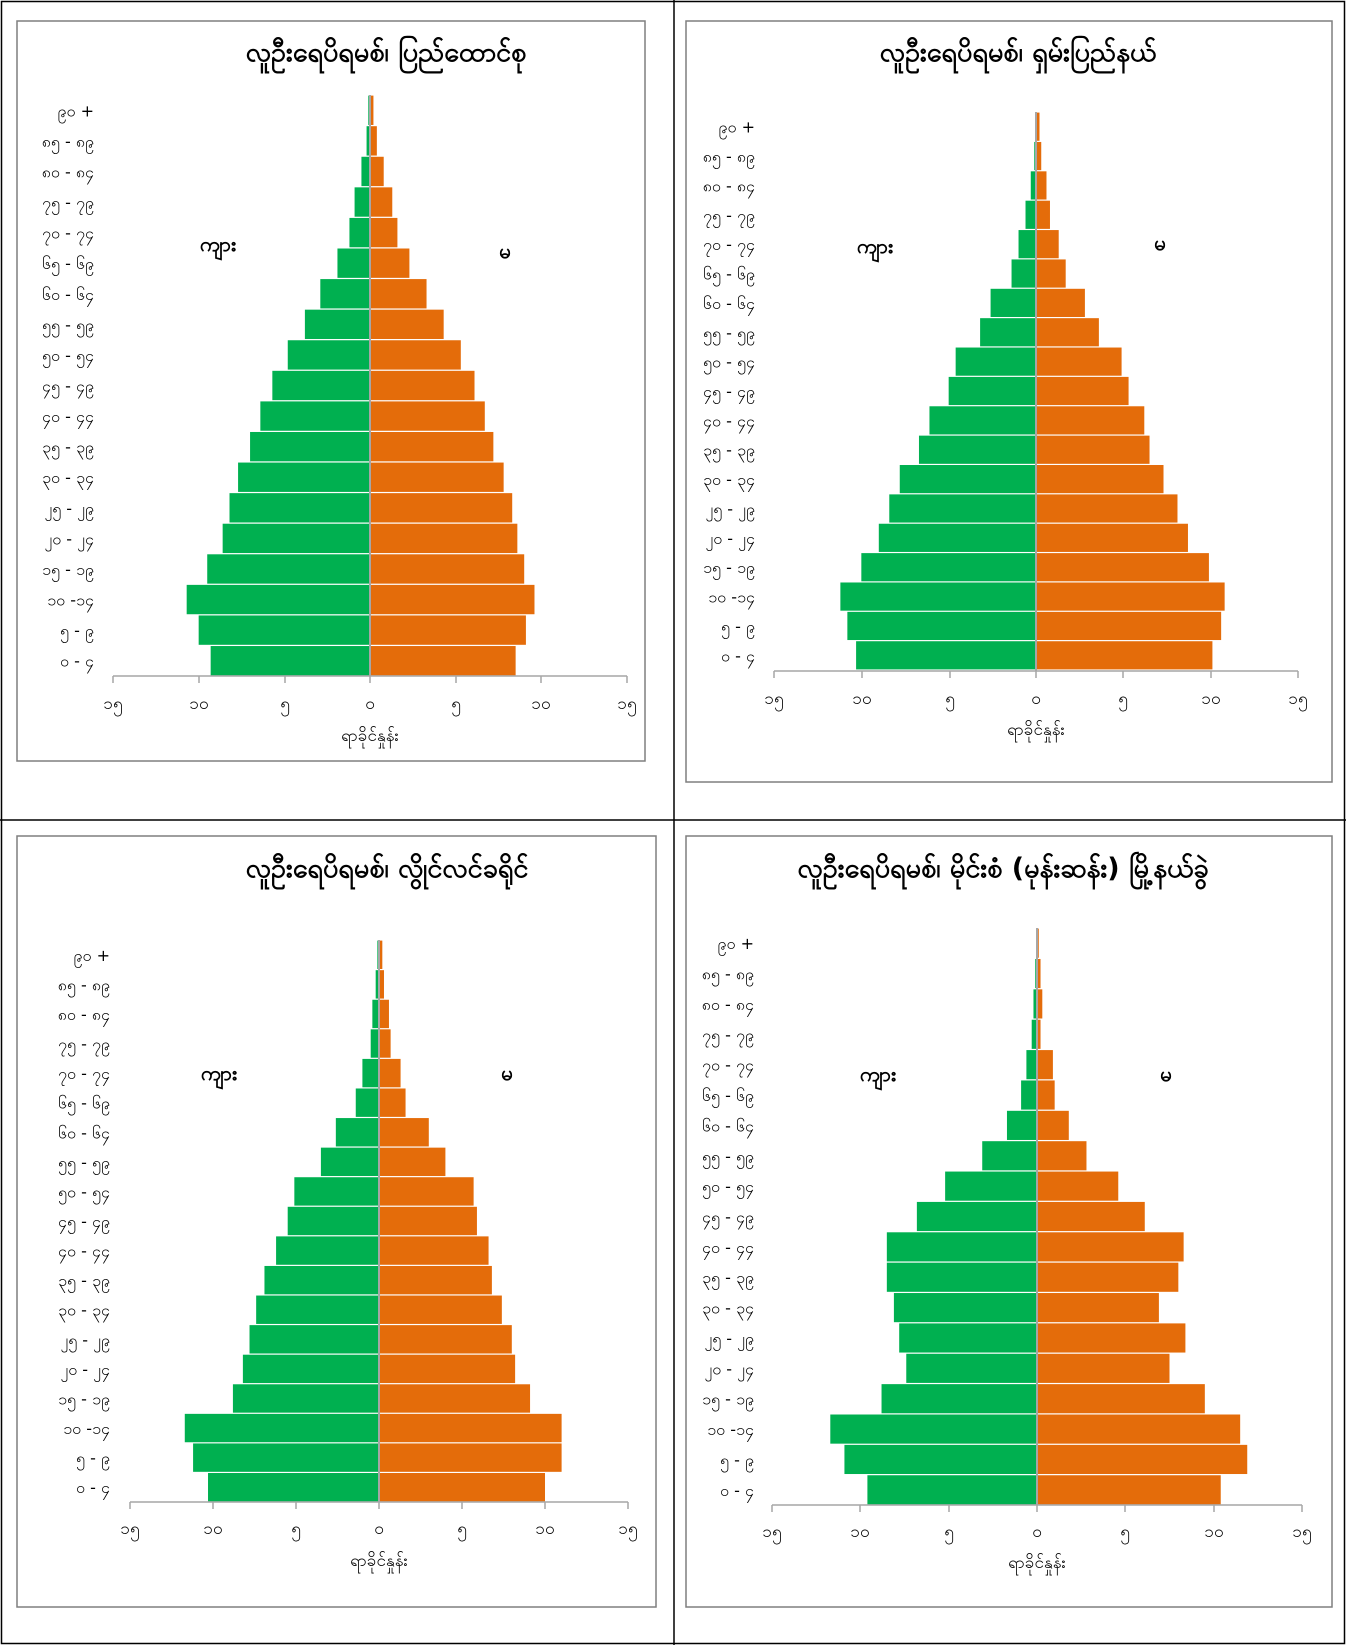  I want to click on age-group-label: ၅၅ - ၅၉, so click(728, 1158).